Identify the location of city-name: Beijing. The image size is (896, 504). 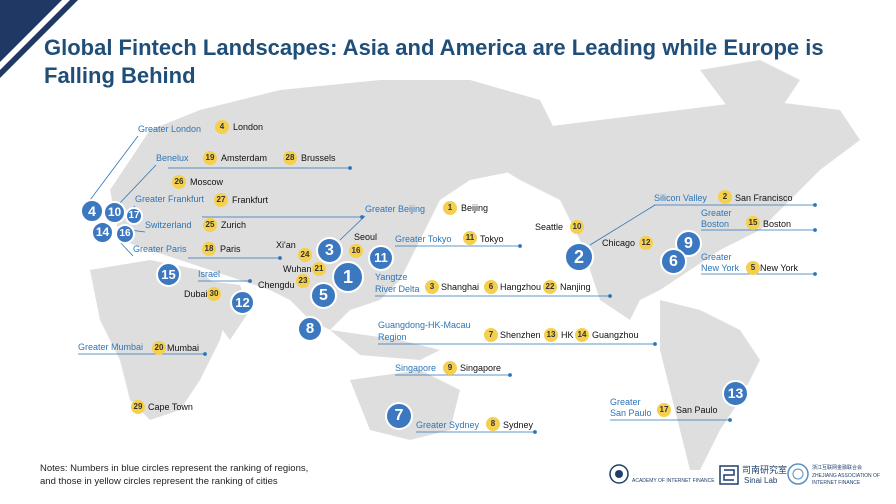
(475, 208).